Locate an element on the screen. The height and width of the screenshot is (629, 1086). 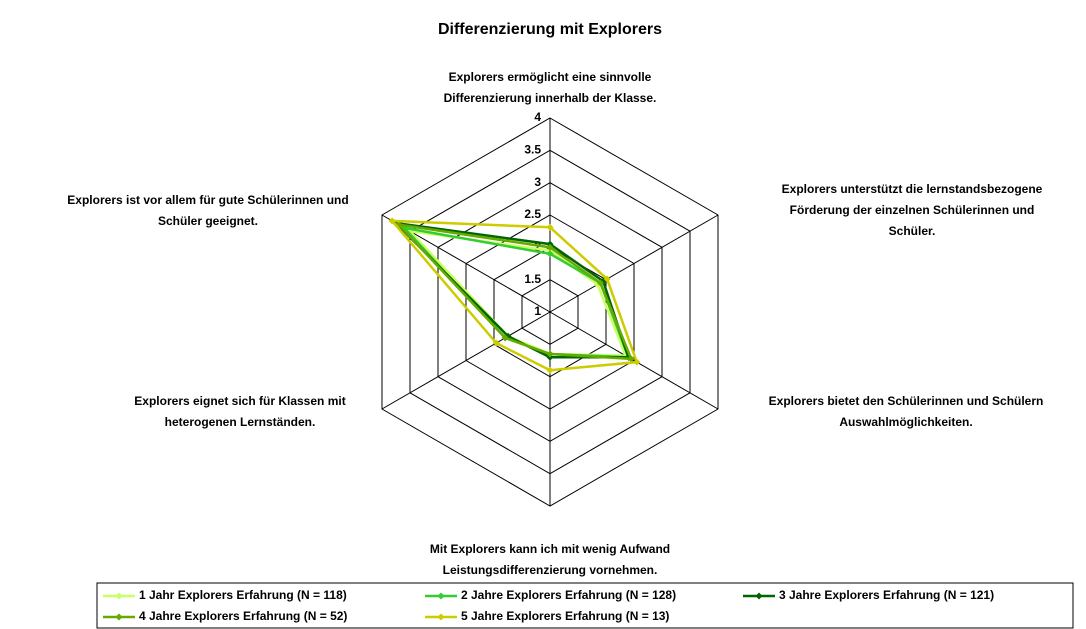
category-label: Explorers ermöglicht eine sinnvolle is located at coordinates (550, 77).